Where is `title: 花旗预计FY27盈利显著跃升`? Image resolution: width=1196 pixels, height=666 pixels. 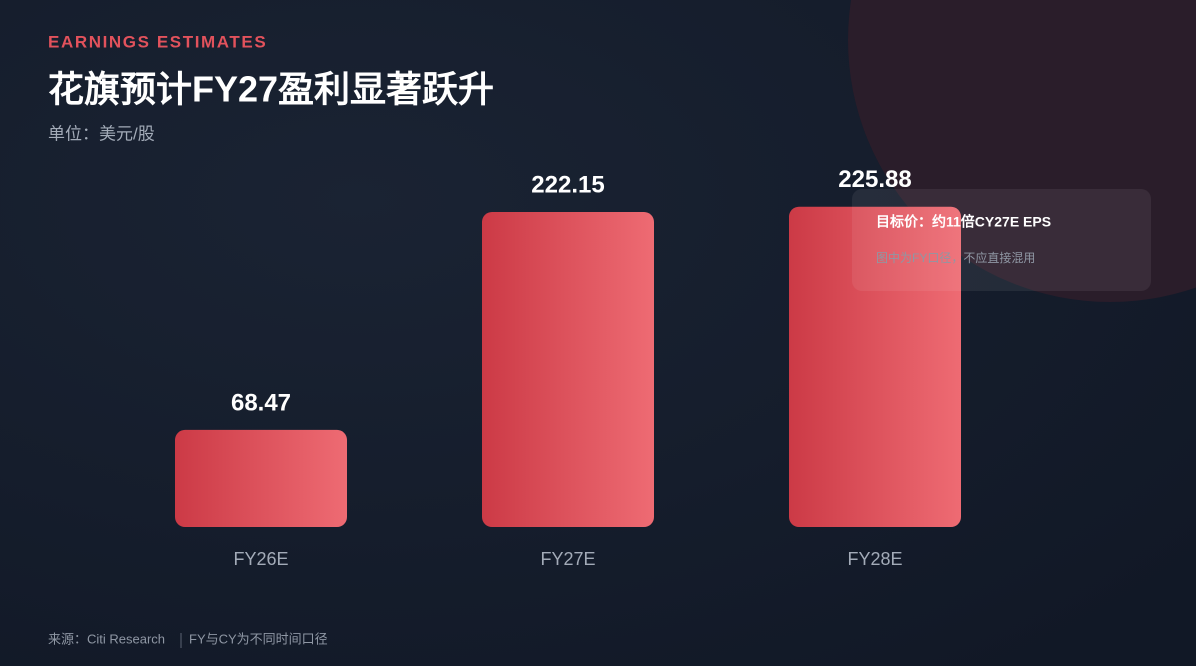 title: 花旗预计FY27盈利显著跃升 is located at coordinates (271, 89).